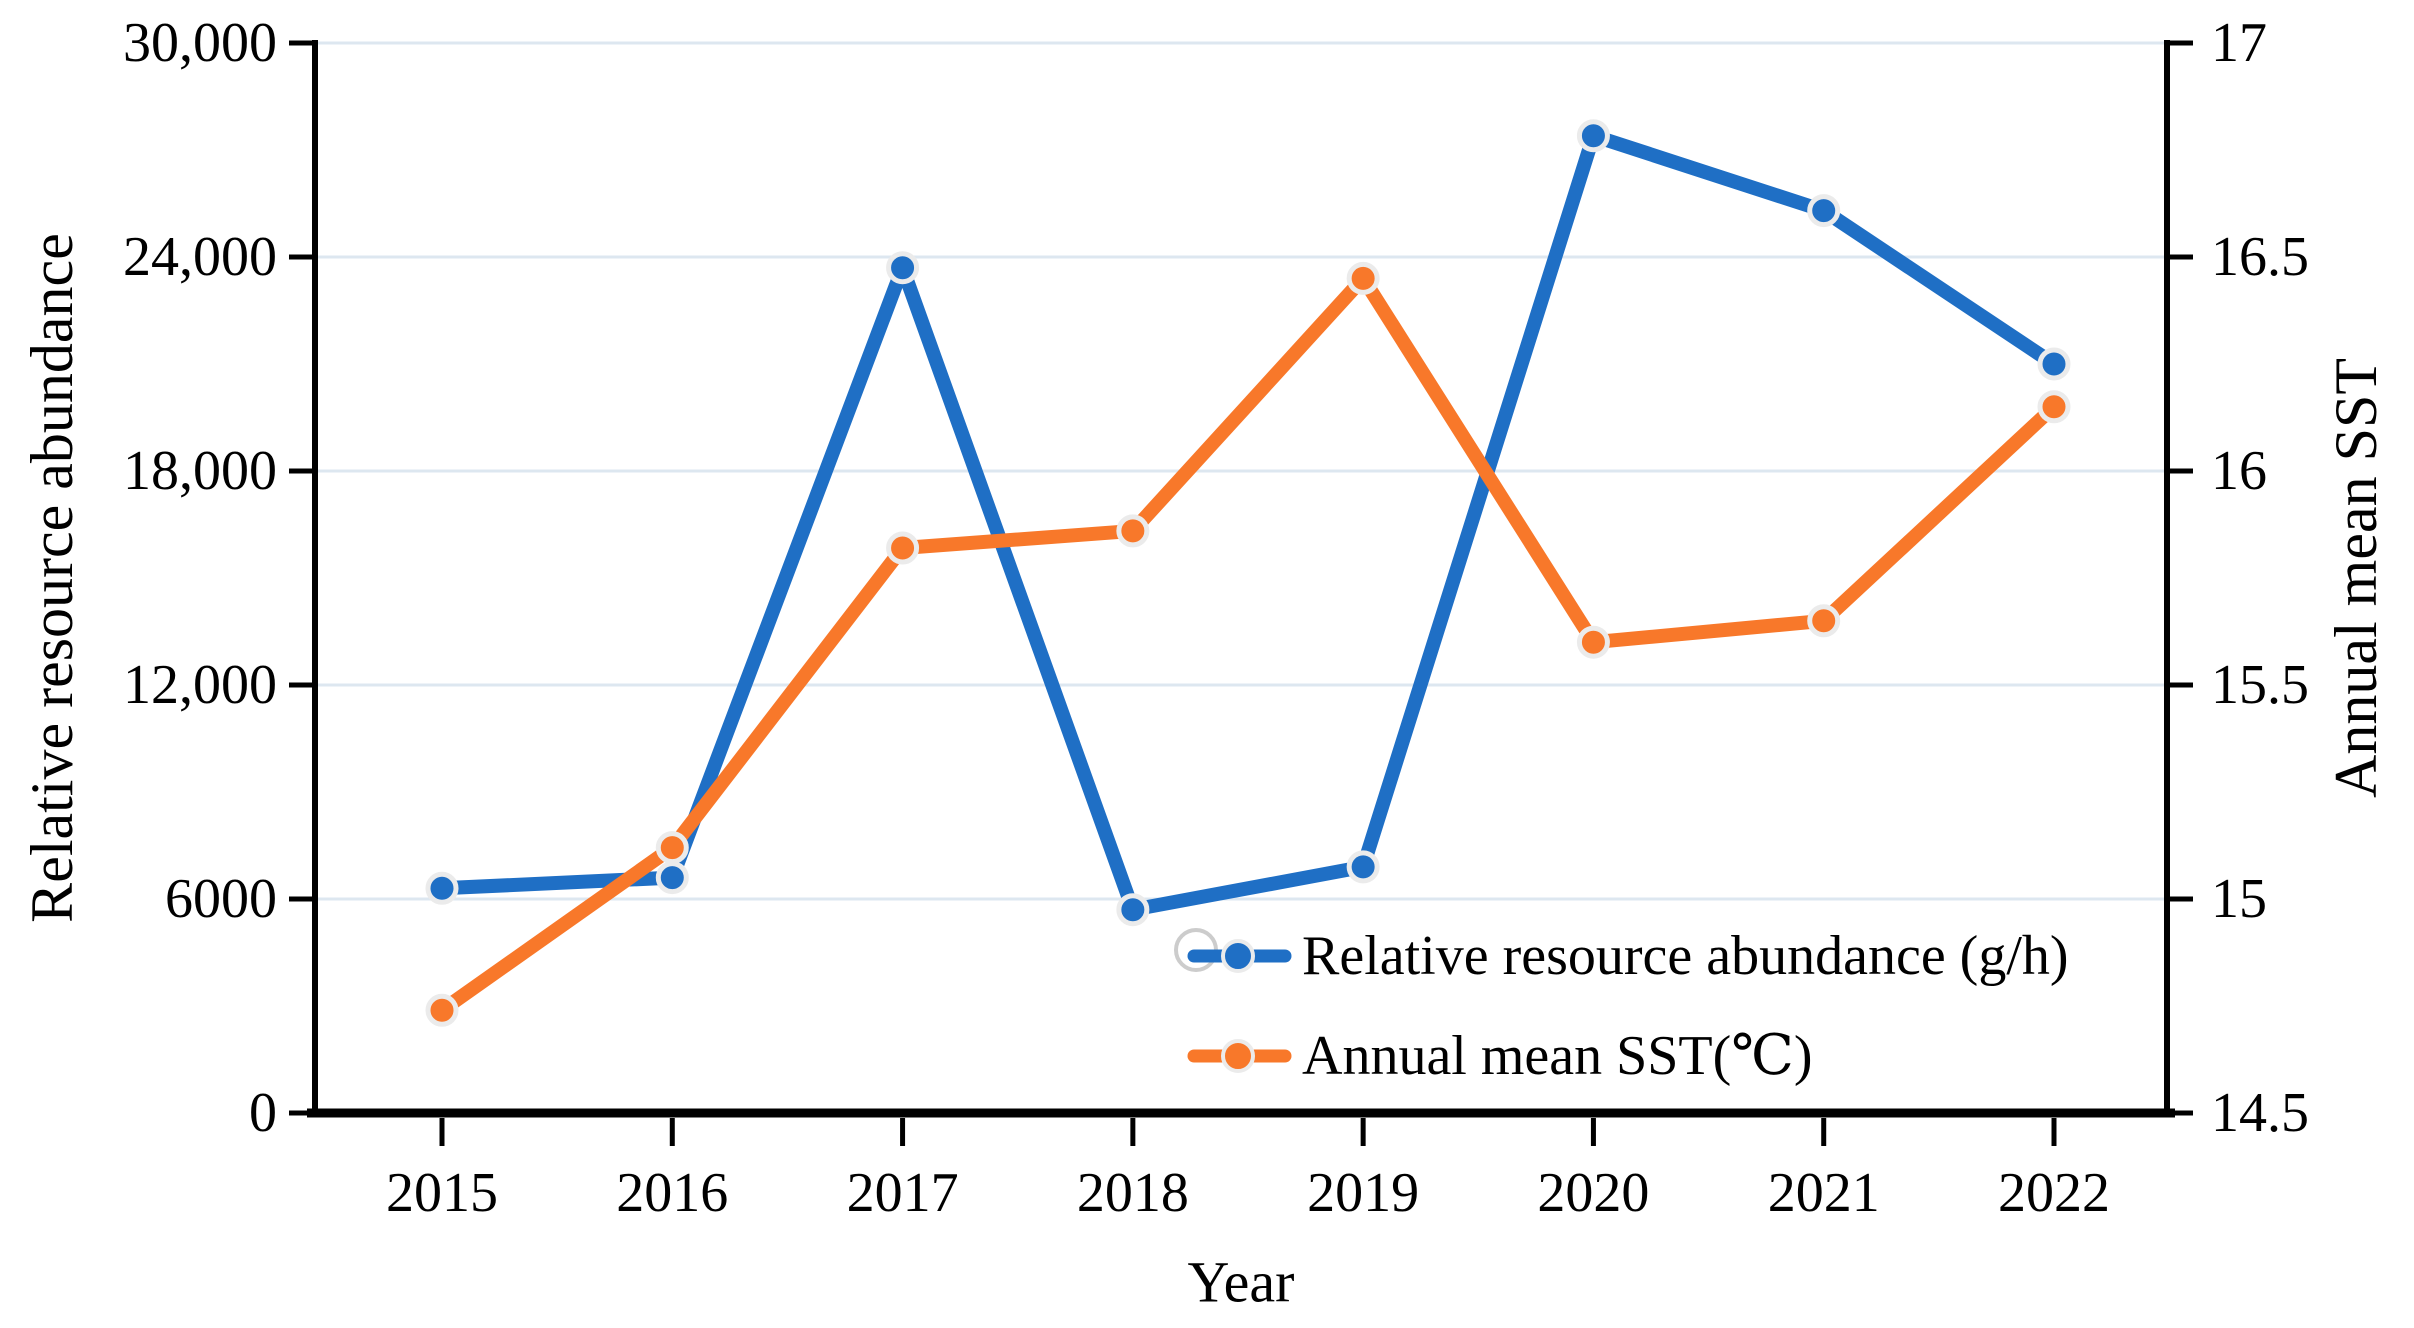 The image size is (2414, 1328). What do you see at coordinates (2260, 1113) in the screenshot?
I see `y-right-tick-label: 14.5` at bounding box center [2260, 1113].